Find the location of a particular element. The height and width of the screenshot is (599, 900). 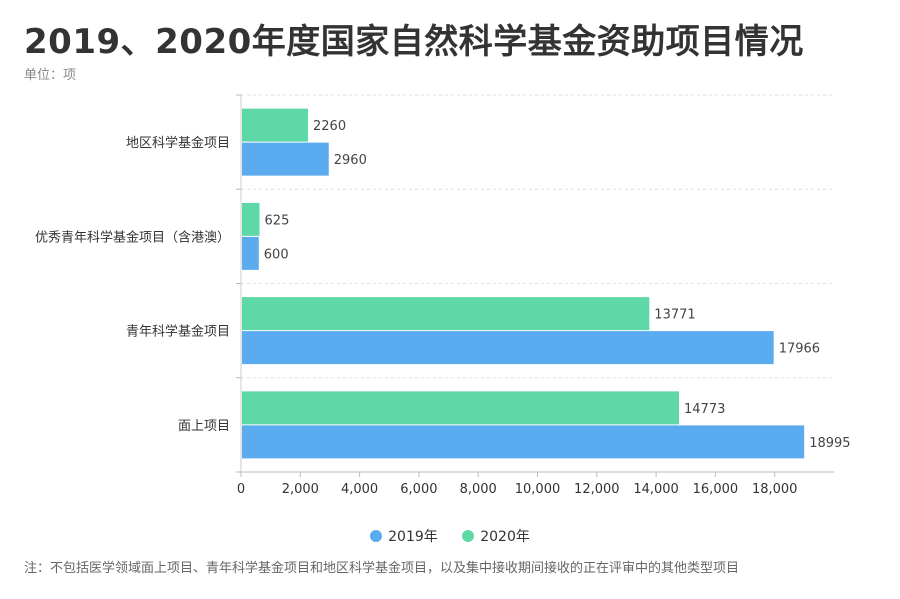

legend-item-2020: 2020年 is located at coordinates (496, 536).